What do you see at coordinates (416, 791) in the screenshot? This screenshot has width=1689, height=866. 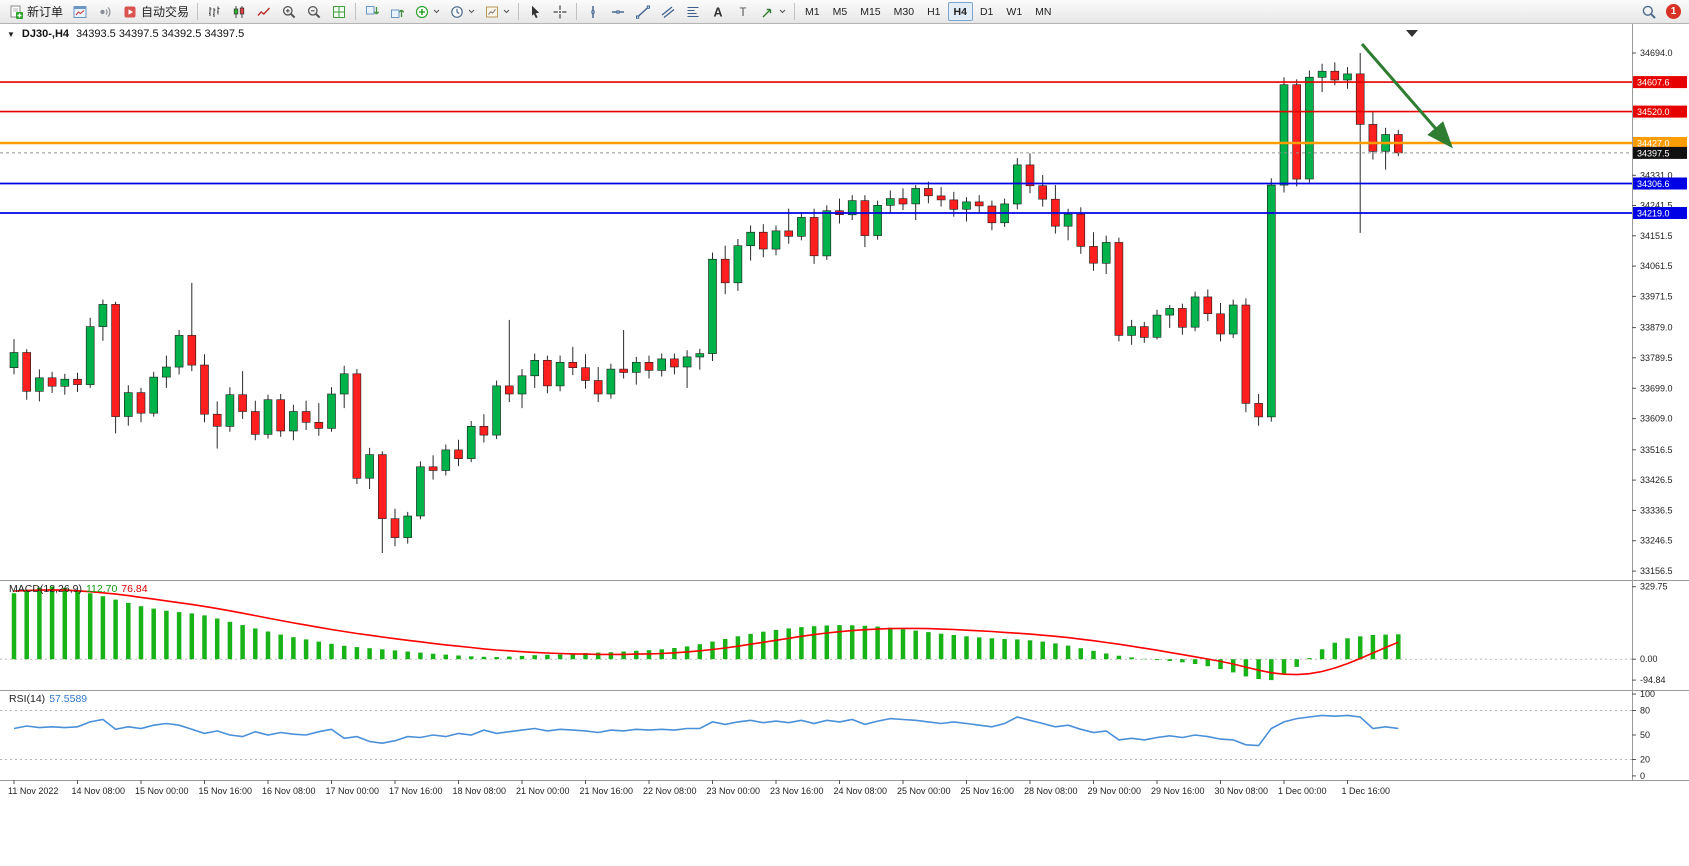 I see `svg-text: 17 Nov 16:00` at bounding box center [416, 791].